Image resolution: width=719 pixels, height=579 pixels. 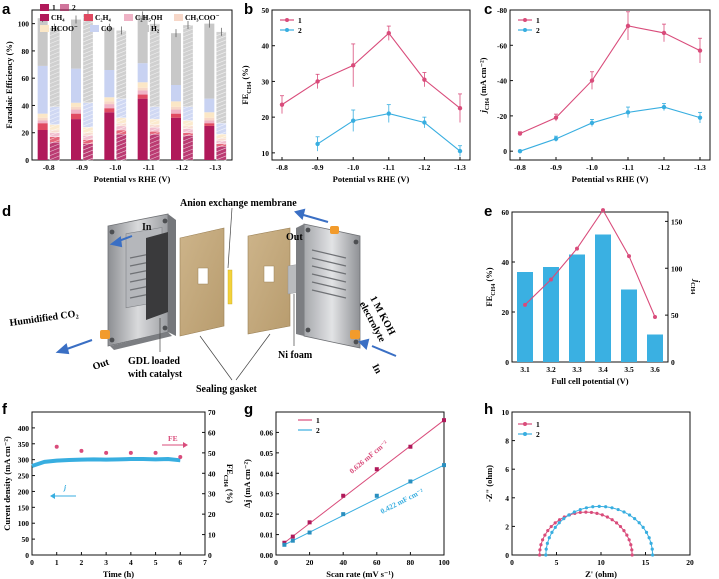 What do you see at coordinates (266, 153) in the screenshot?
I see `panel-b-ytick-label-0: 10` at bounding box center [266, 153].